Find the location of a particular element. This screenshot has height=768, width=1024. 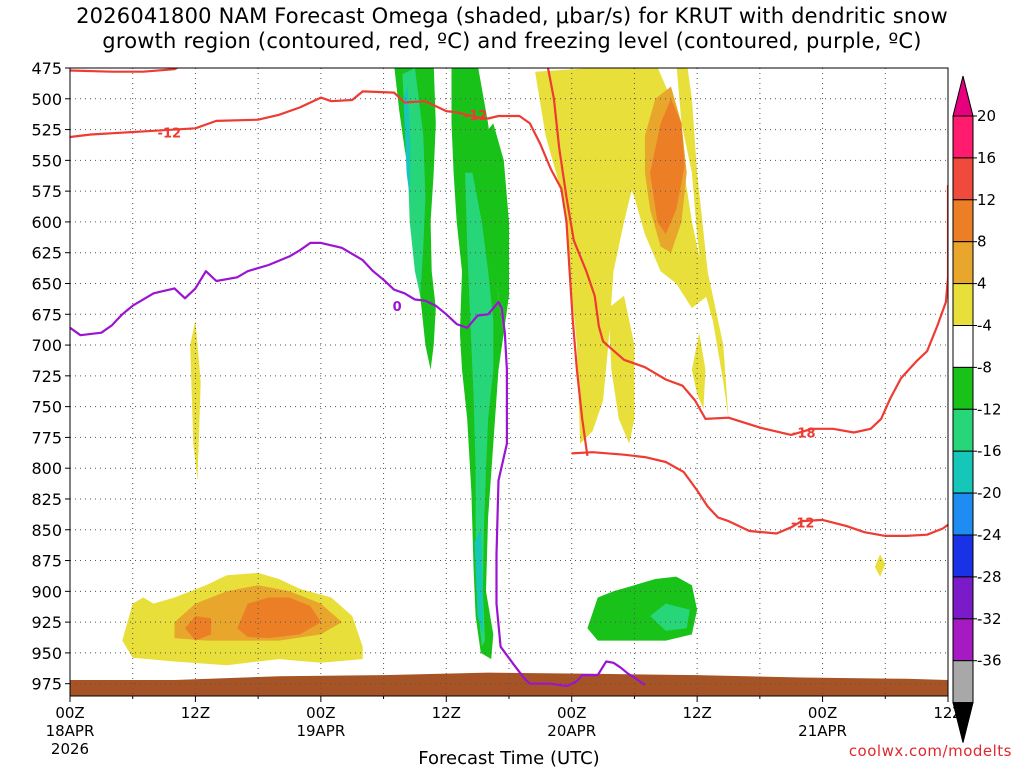

credit-link: coolwx.com/modelts is located at coordinates (930, 751).